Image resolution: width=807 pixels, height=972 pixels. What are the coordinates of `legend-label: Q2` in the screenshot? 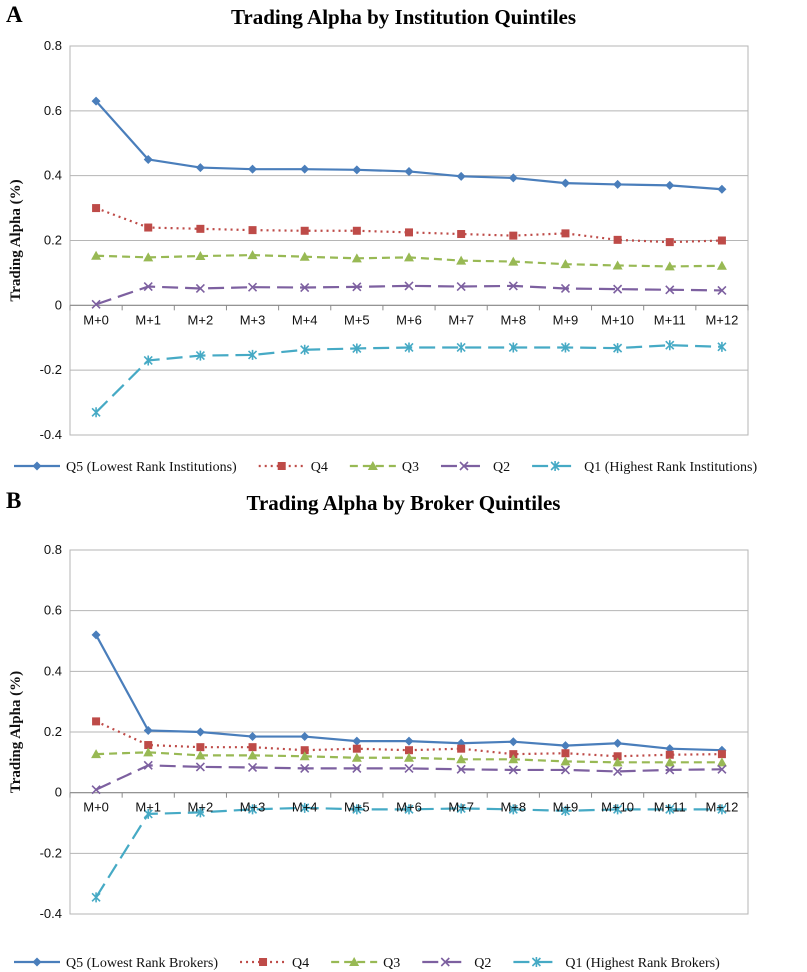 It's located at (501, 467).